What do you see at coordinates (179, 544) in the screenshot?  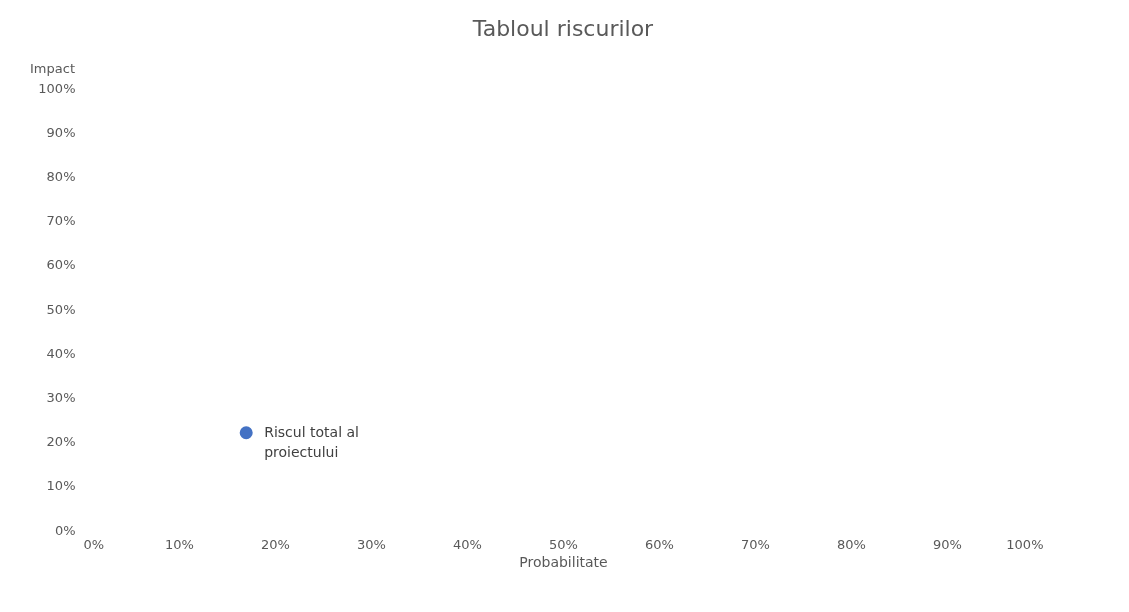 I see `x-tick-label: 10%` at bounding box center [179, 544].